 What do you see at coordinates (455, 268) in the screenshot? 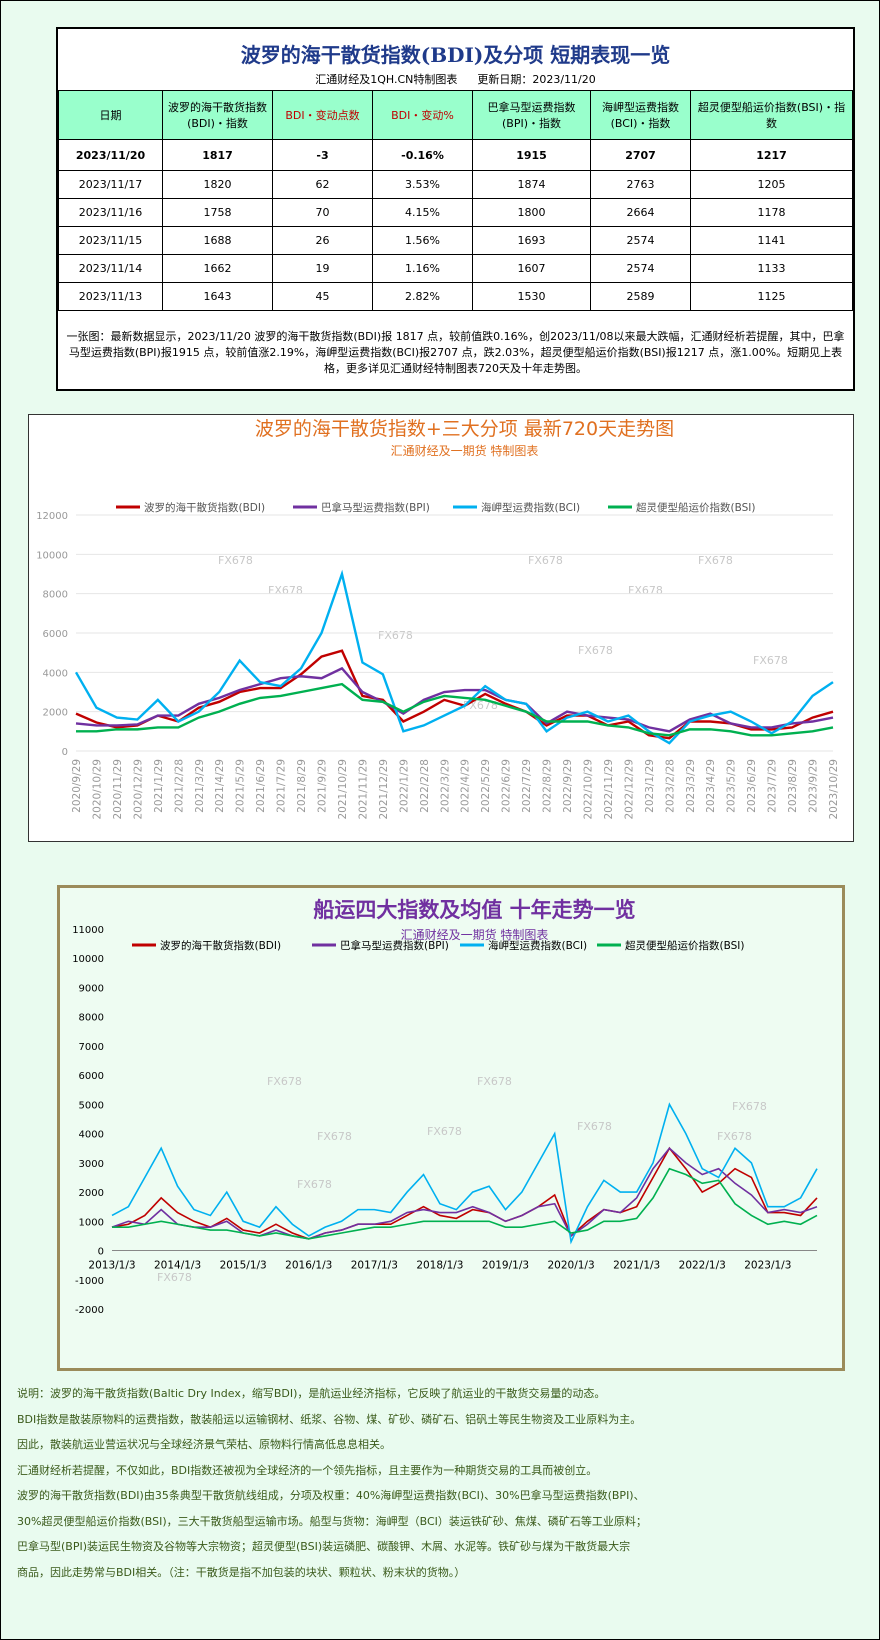
I see `table-row: 2023/11/14 1662 19 1.16% 1607 2574 1133` at bounding box center [455, 268].